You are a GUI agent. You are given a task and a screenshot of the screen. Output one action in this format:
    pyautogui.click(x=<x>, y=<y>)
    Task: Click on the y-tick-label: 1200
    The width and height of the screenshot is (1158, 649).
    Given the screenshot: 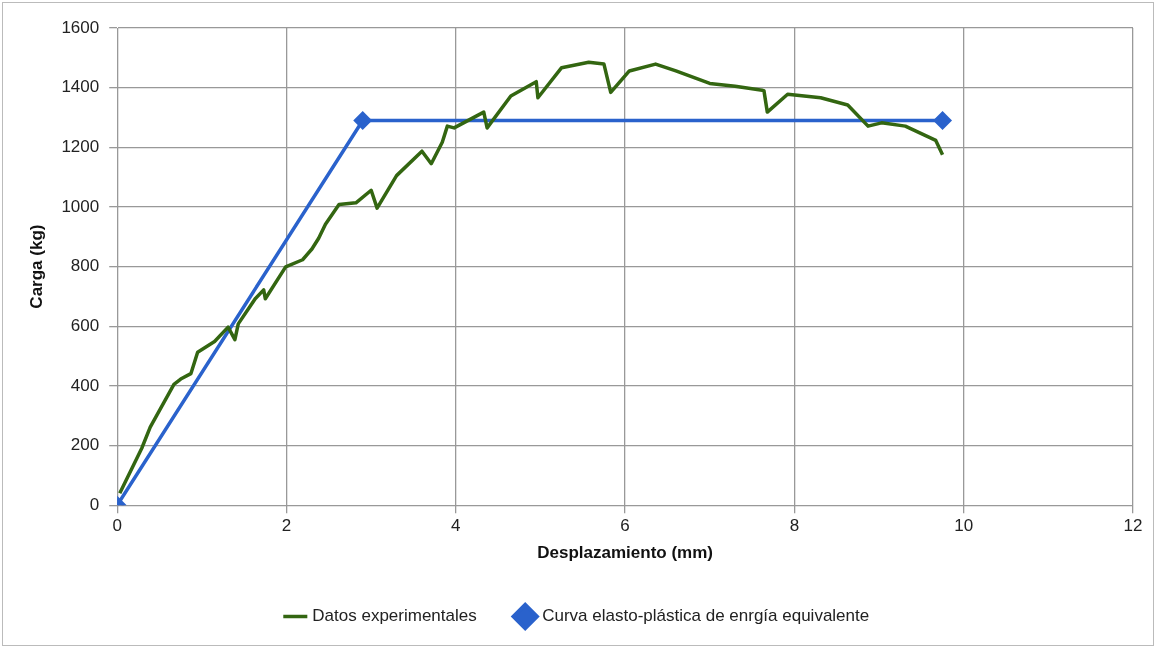 What is the action you would take?
    pyautogui.click(x=80, y=146)
    